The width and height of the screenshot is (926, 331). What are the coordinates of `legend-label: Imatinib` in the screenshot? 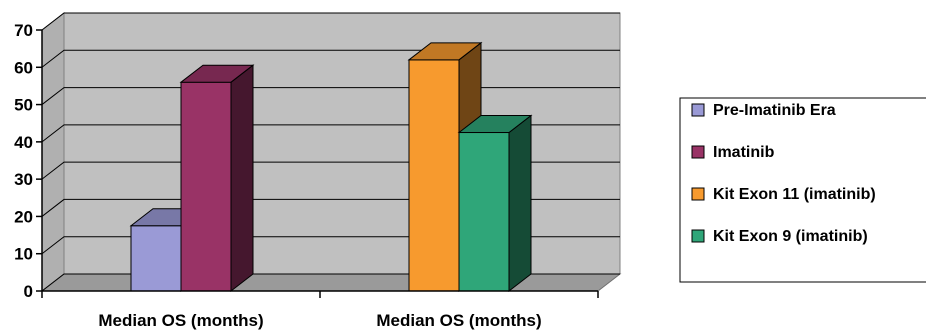 It's located at (744, 152).